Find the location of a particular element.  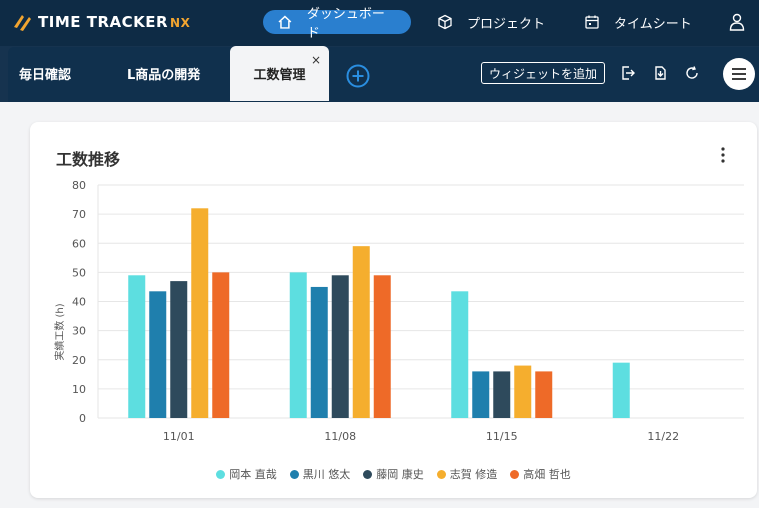

close-tab-icon: × is located at coordinates (316, 60).